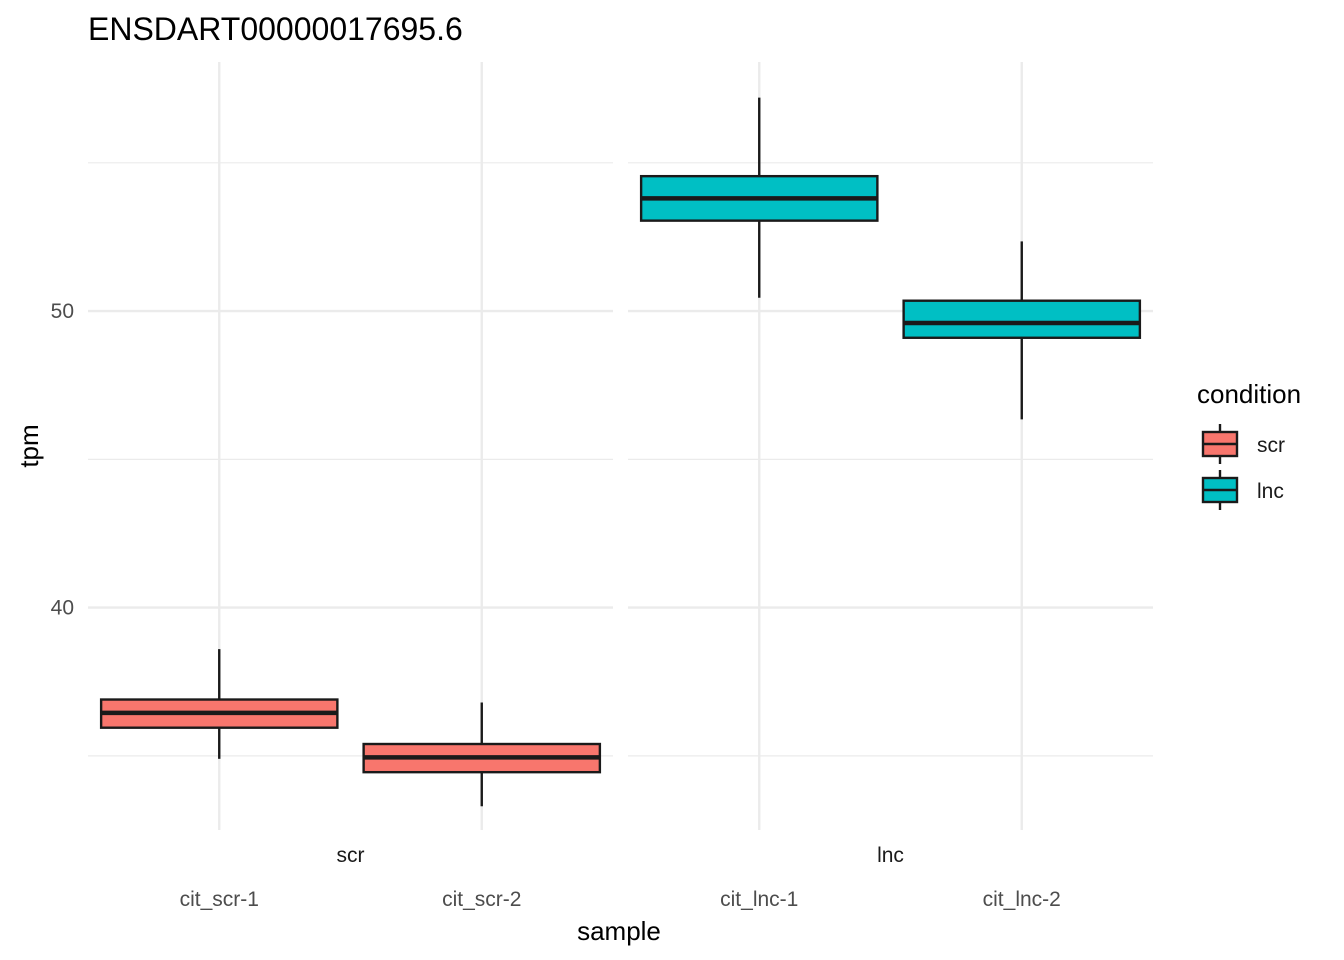 The width and height of the screenshot is (1344, 960). I want to click on legend-key-lnc: lnc, so click(1242, 490).